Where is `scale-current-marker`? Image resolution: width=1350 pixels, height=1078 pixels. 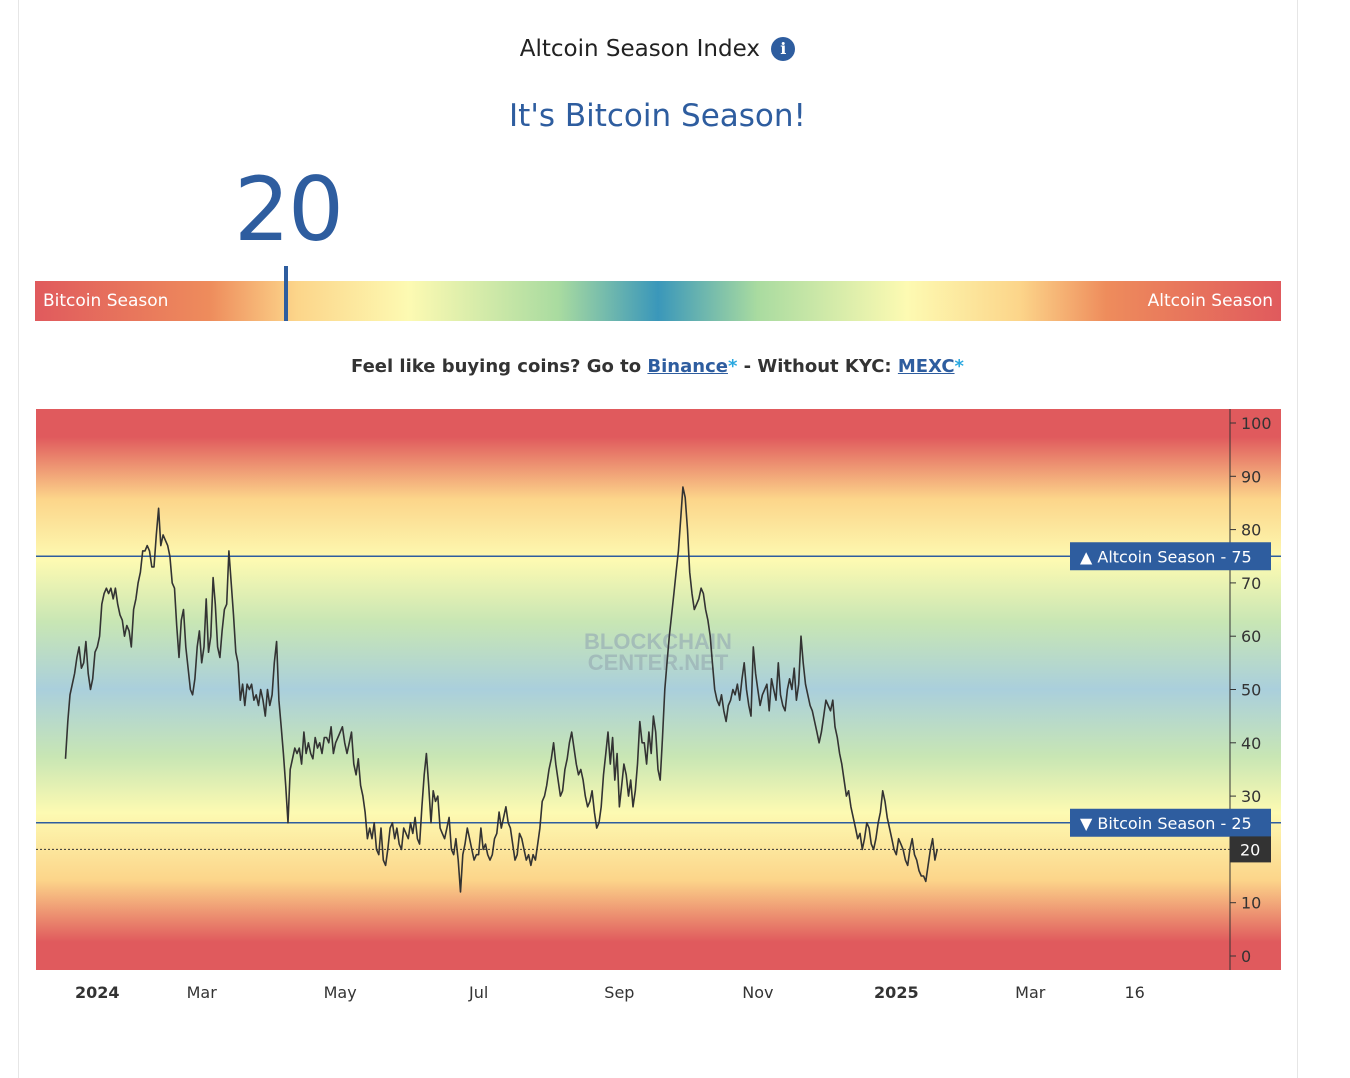 scale-current-marker is located at coordinates (286, 293).